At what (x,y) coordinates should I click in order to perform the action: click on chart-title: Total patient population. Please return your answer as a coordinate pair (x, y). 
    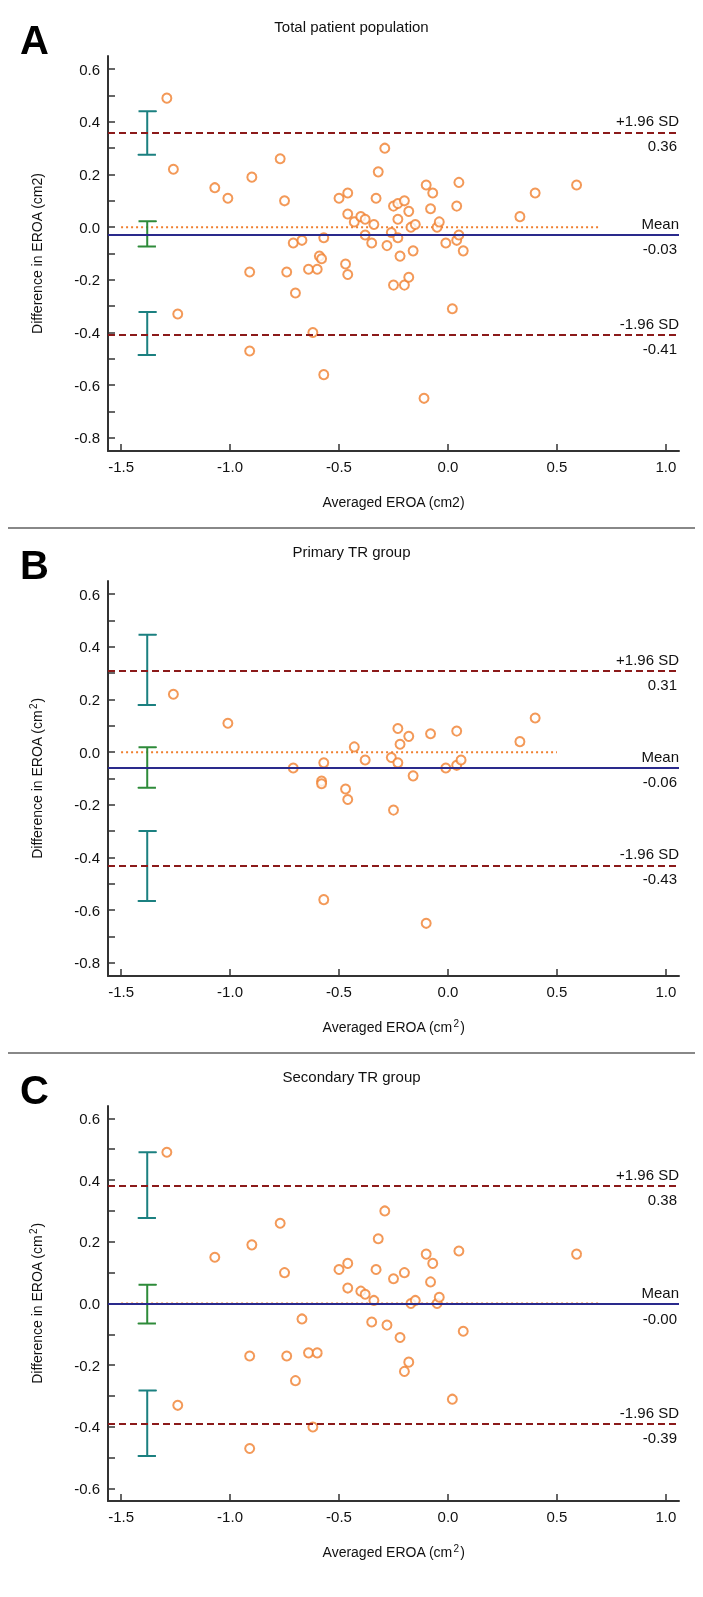
    Looking at the image, I should click on (351, 26).